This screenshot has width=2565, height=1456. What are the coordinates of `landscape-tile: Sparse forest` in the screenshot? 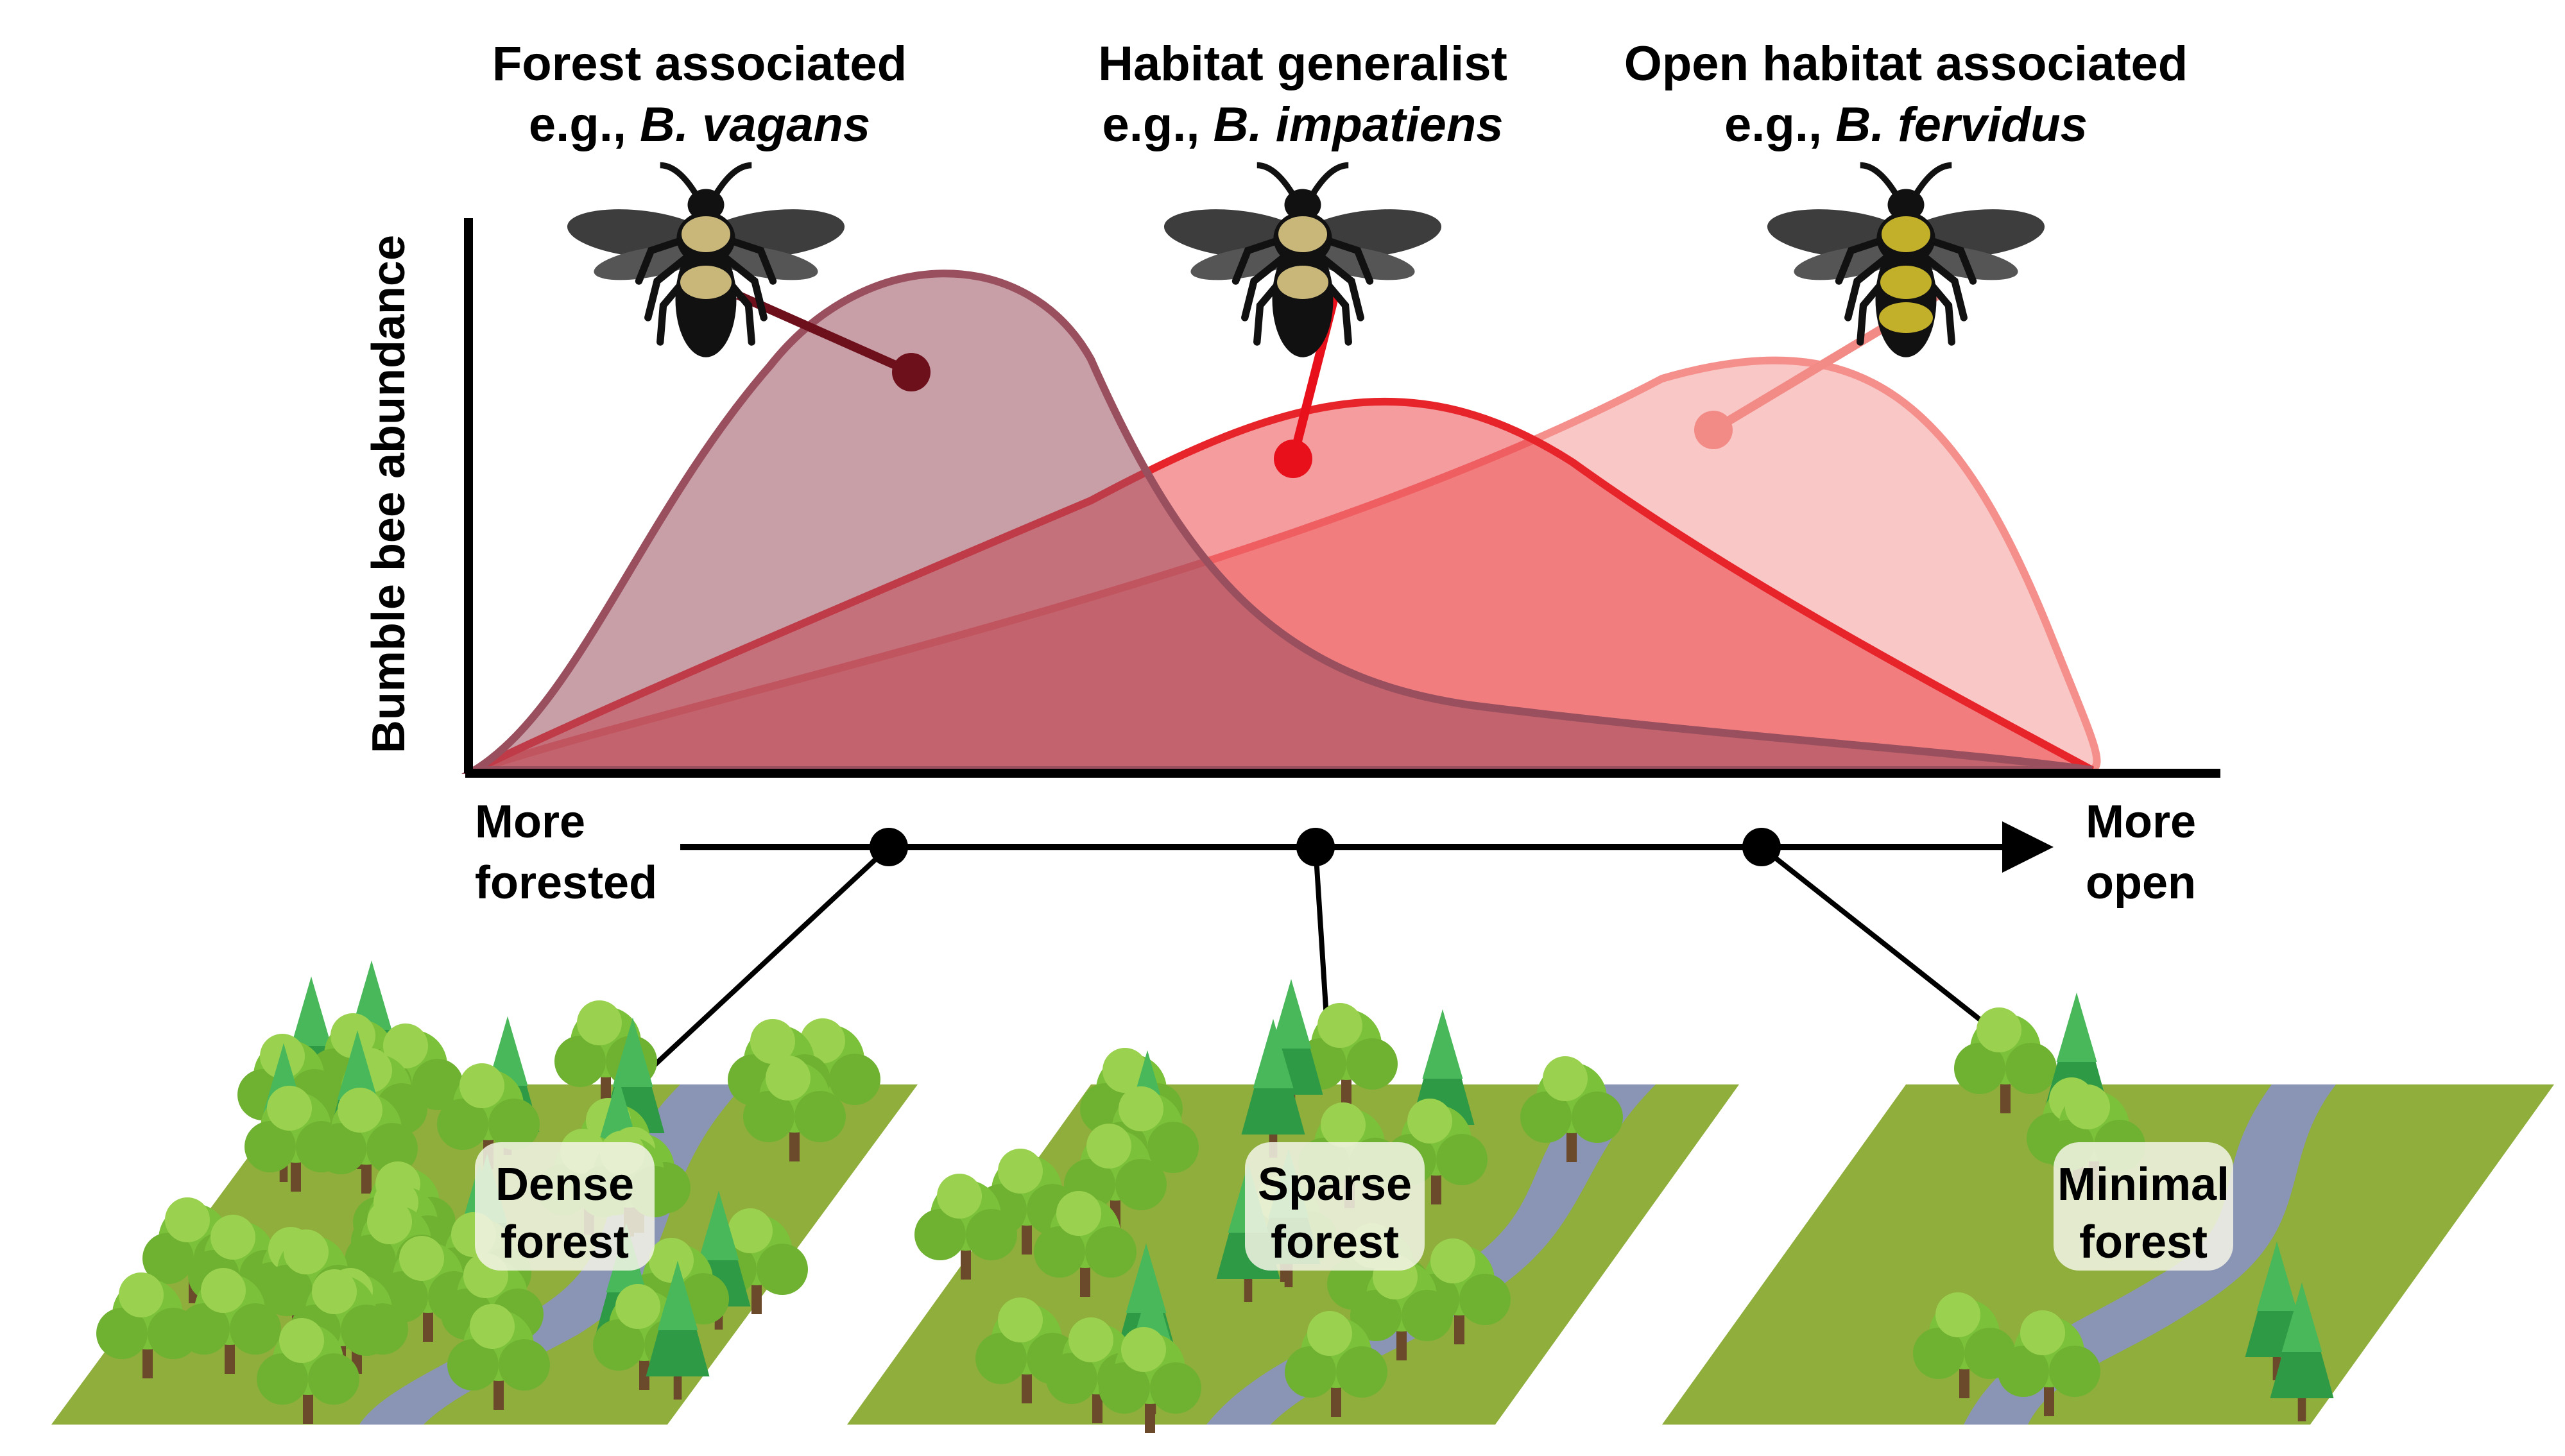 It's located at (1293, 1206).